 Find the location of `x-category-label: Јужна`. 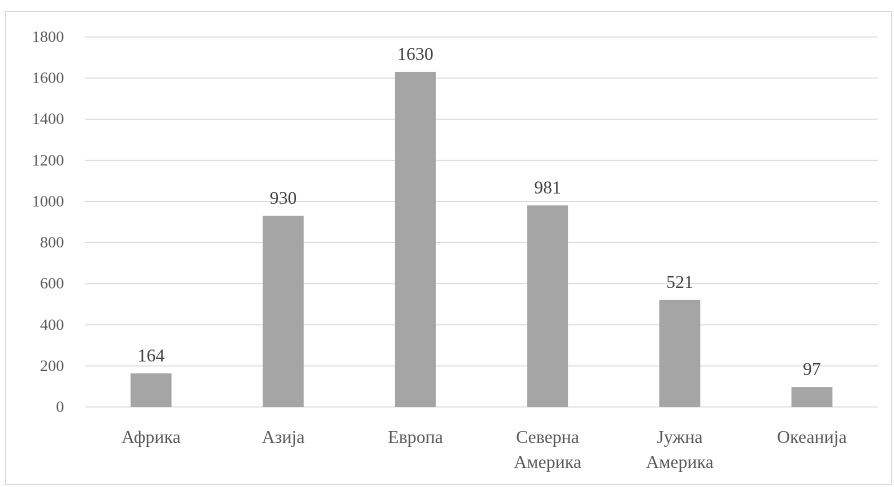

x-category-label: Јужна is located at coordinates (680, 437).